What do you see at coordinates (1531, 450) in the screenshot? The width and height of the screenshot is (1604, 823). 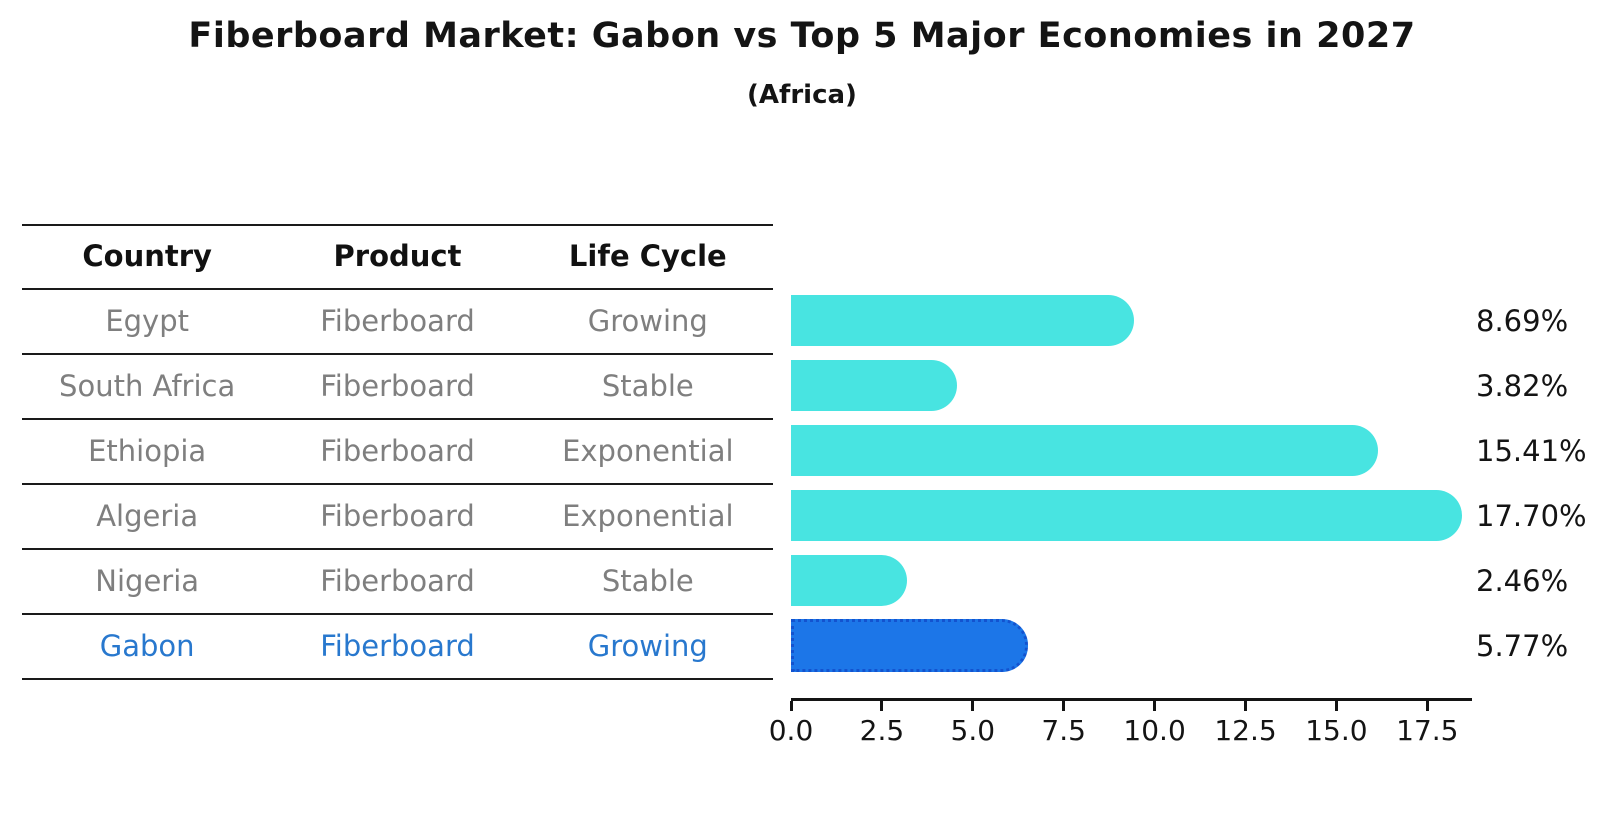 I see `bar-value-label: 15.41%` at bounding box center [1531, 450].